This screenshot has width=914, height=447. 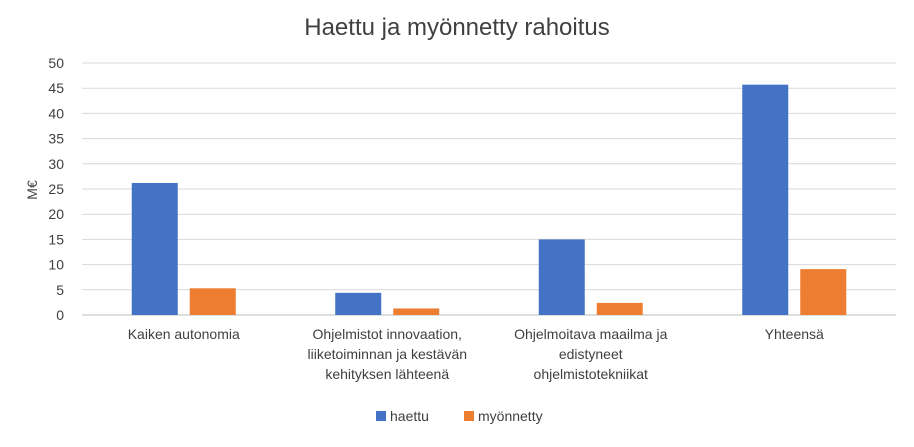 I want to click on x-category-line: Ohjelmoitava maailma ja, so click(x=590, y=334).